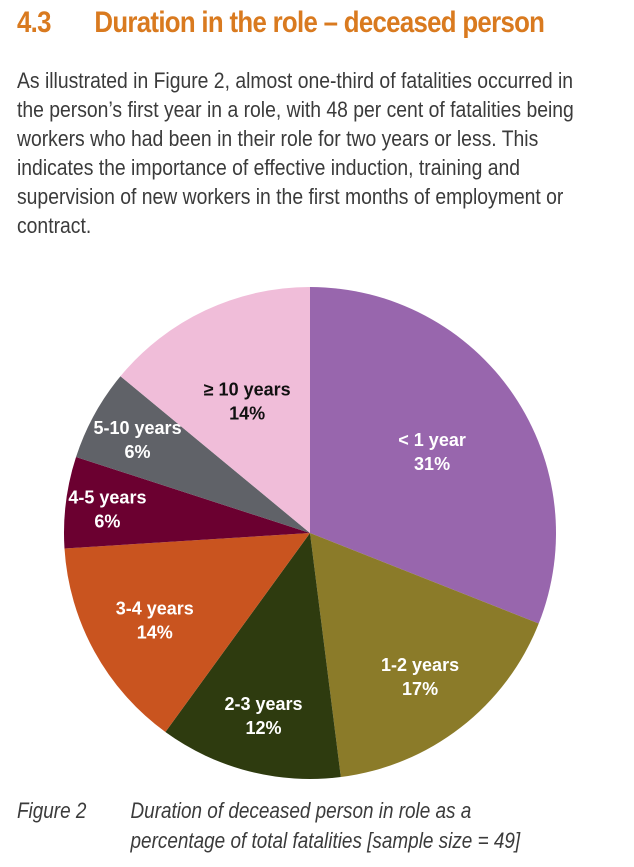 The height and width of the screenshot is (867, 634). What do you see at coordinates (432, 440) in the screenshot?
I see `slice-category-label: < 1 year` at bounding box center [432, 440].